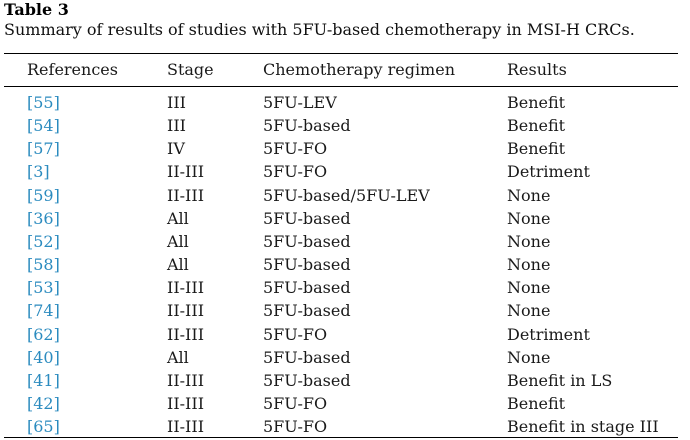 The width and height of the screenshot is (690, 440). Describe the element at coordinates (341, 53) in the screenshot. I see `table-top-rule` at that location.